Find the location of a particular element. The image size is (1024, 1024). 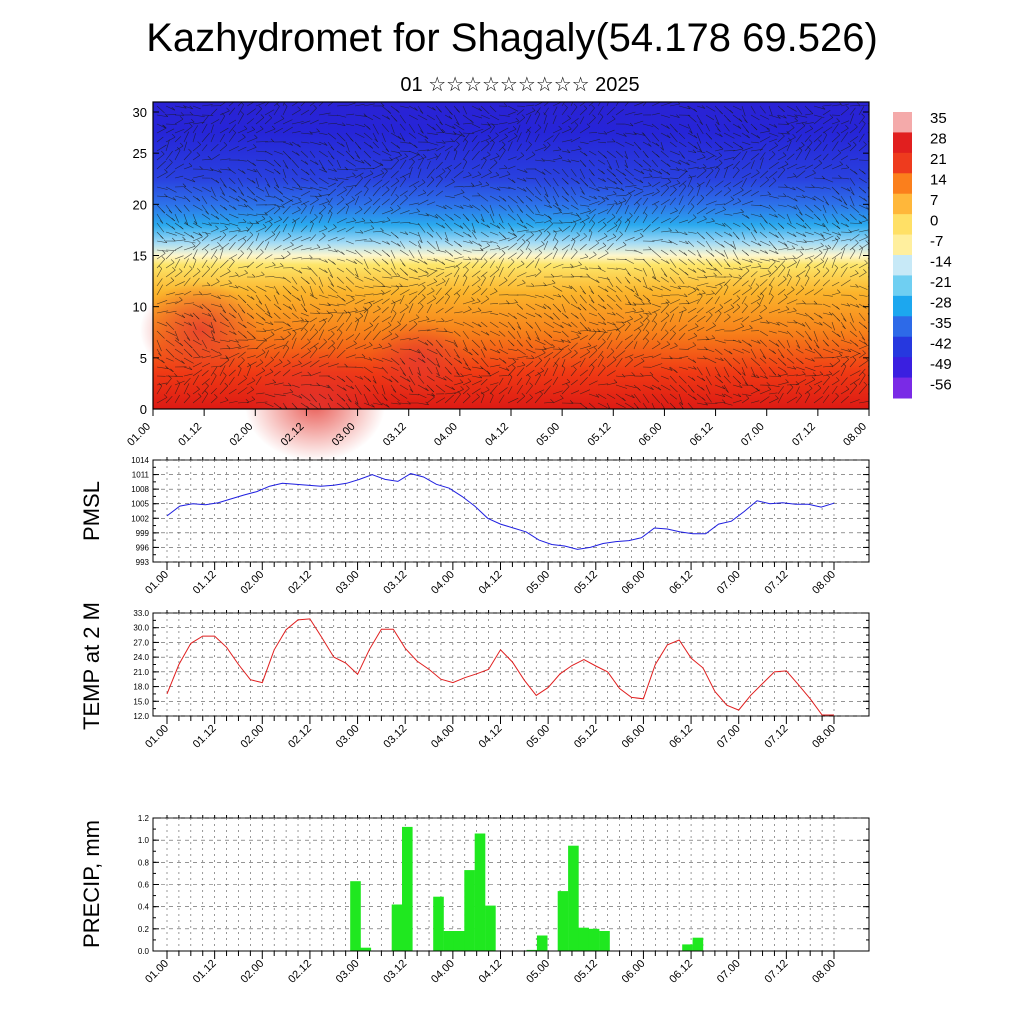

x-tick-label: 07.12 is located at coordinates (777, 737).